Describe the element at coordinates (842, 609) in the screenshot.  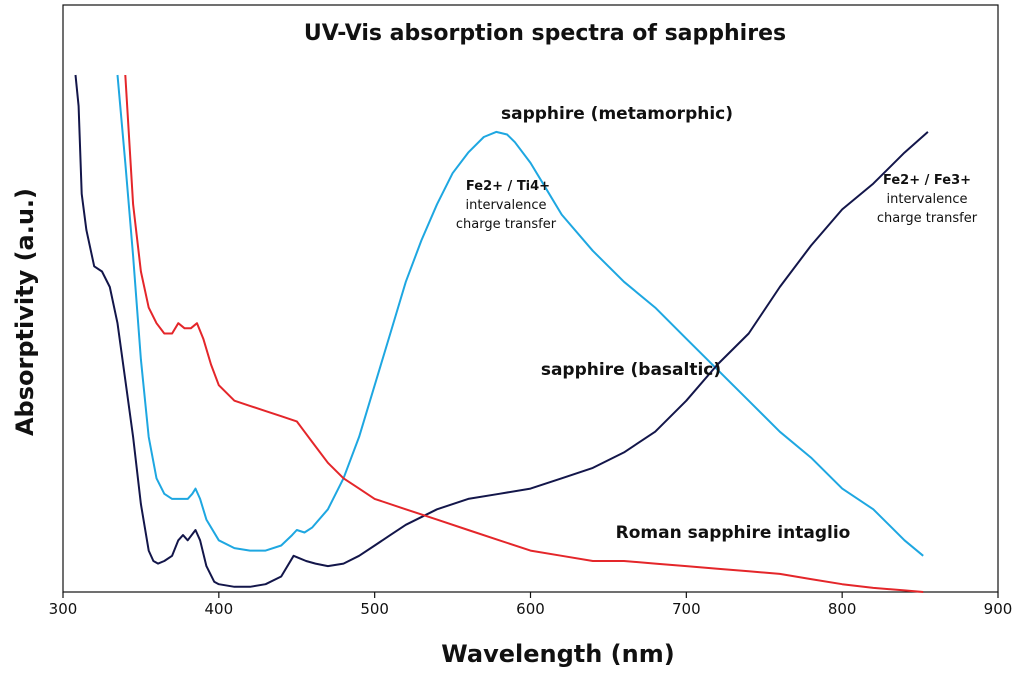
I see `x-tick-label-5: 800` at that location.